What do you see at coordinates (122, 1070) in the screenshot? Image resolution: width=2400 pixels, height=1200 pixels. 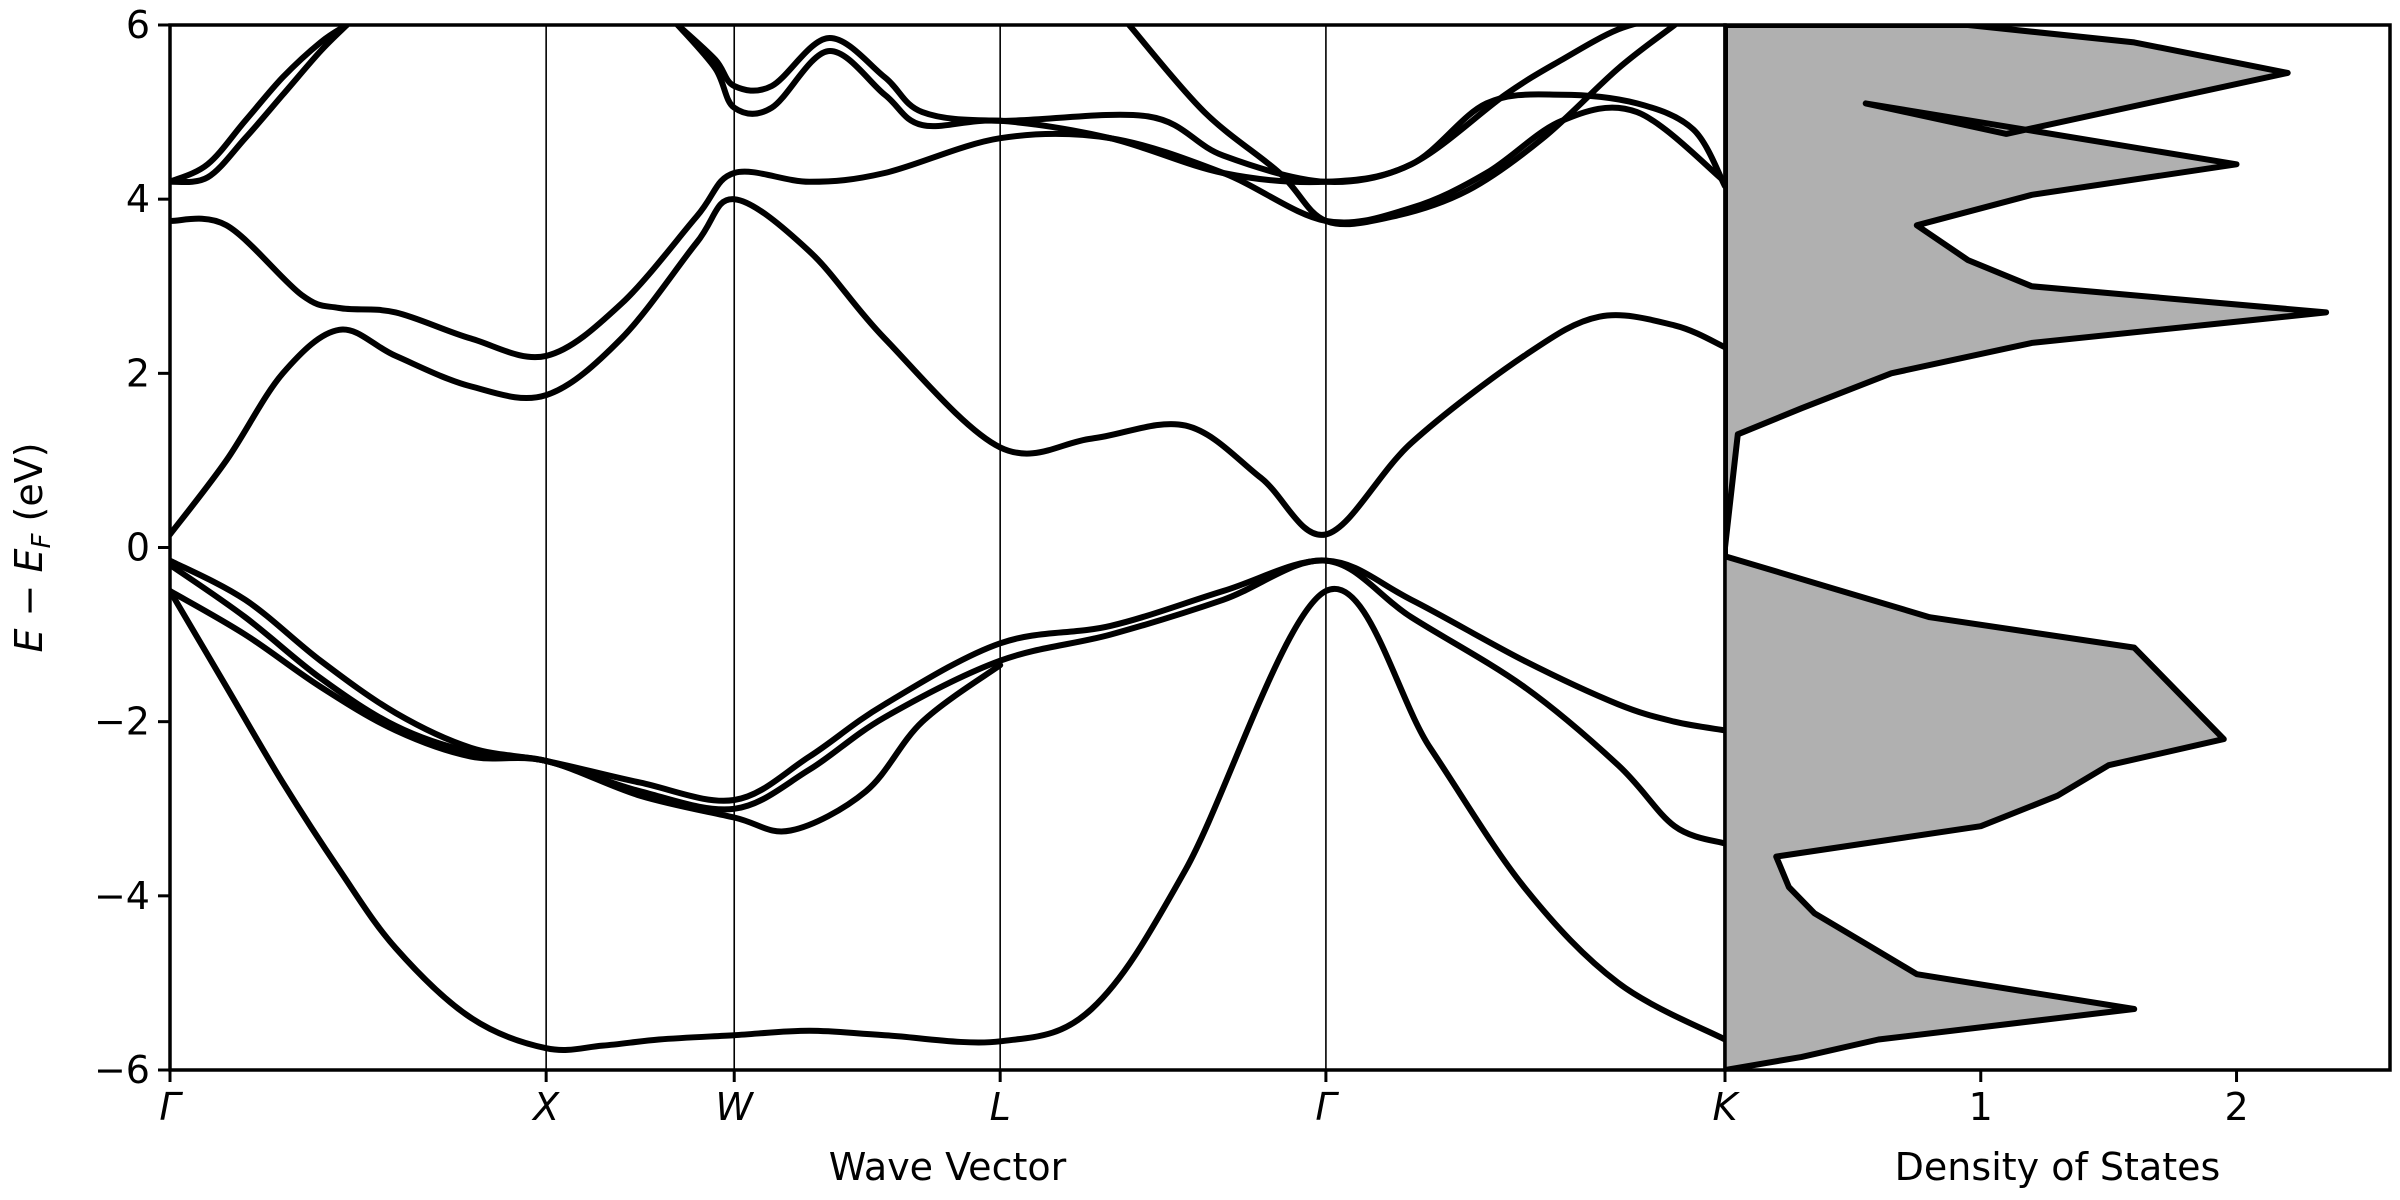 I see `y-tick-label: −6` at bounding box center [122, 1070].